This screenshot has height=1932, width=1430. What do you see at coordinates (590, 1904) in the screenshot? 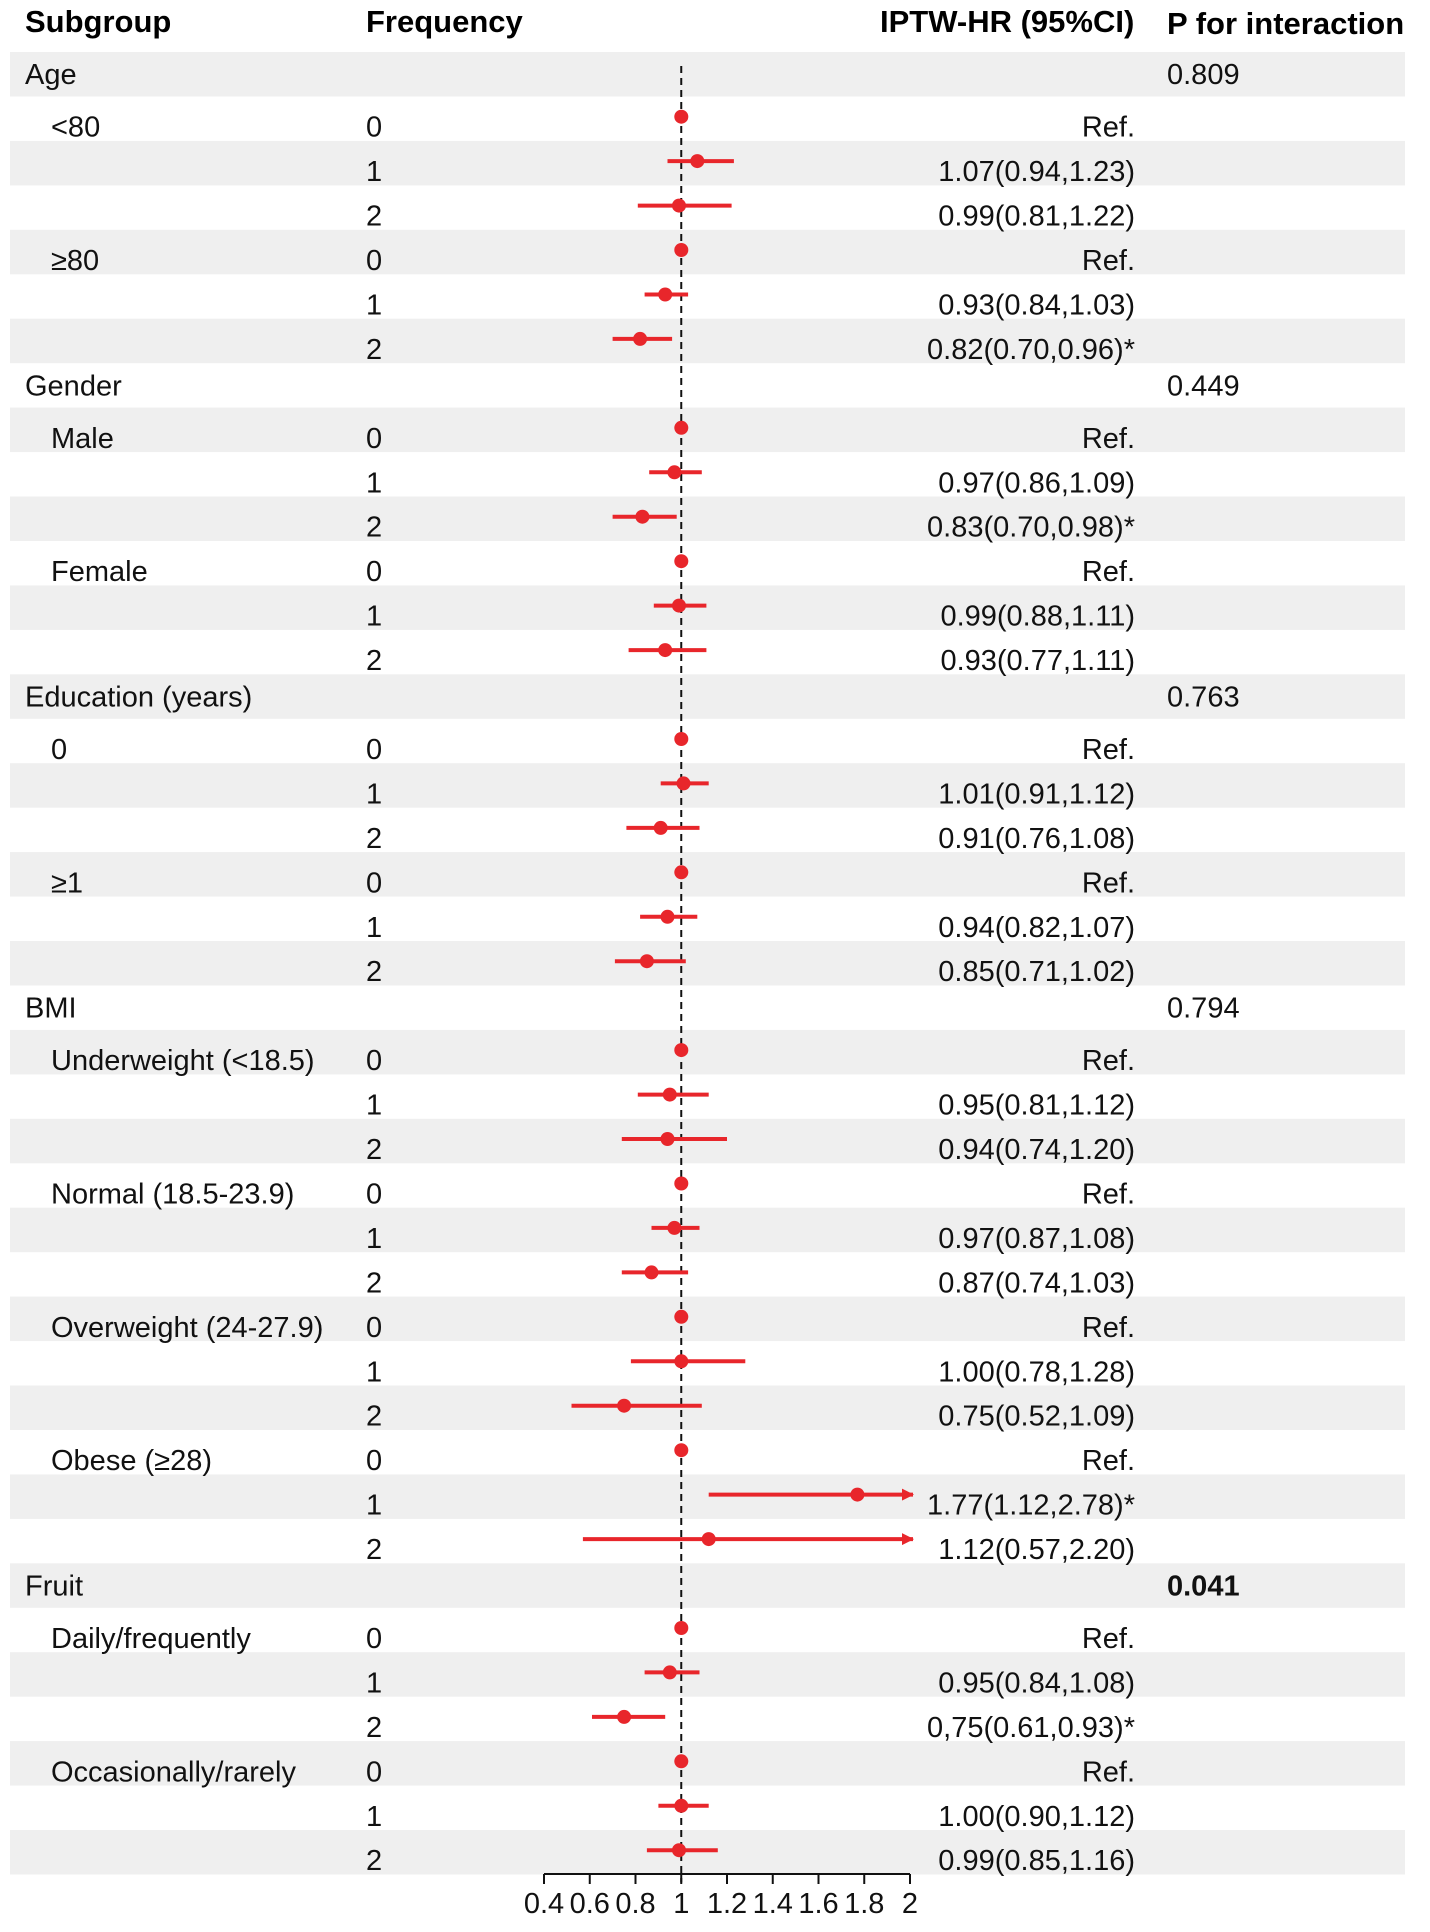
I see `x-tick-label: 0.6` at bounding box center [590, 1904].